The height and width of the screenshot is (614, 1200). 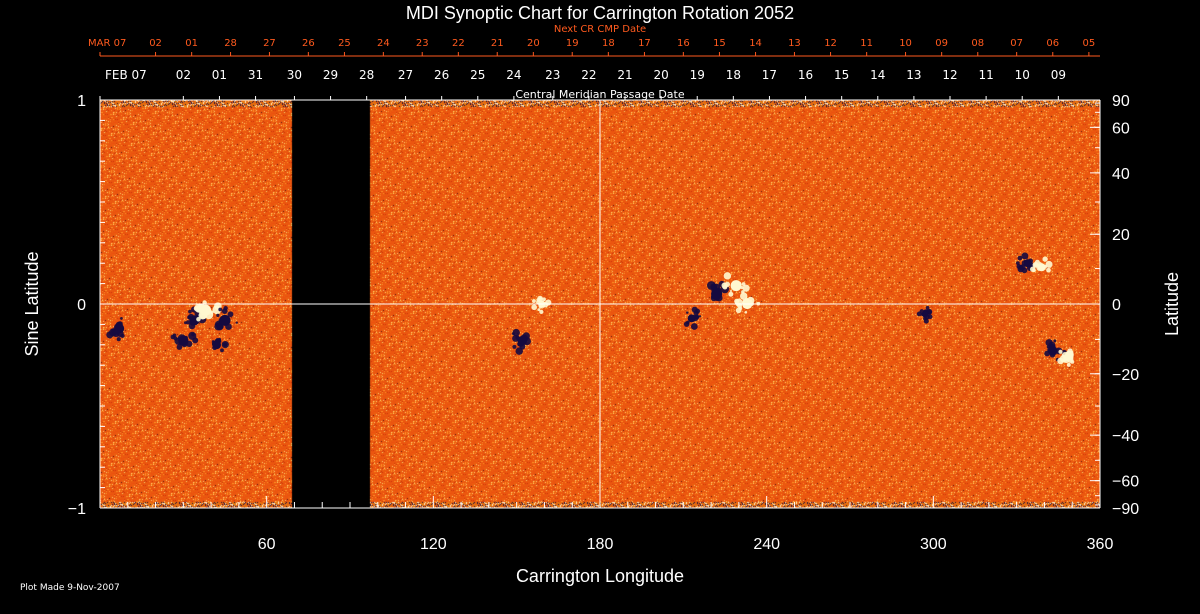 I want to click on next-cr-date-label: 18, so click(x=608, y=43).